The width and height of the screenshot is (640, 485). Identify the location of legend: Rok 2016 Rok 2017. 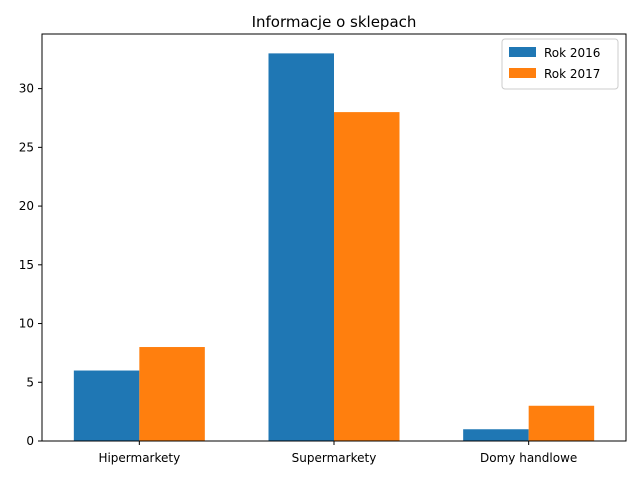
(560, 64).